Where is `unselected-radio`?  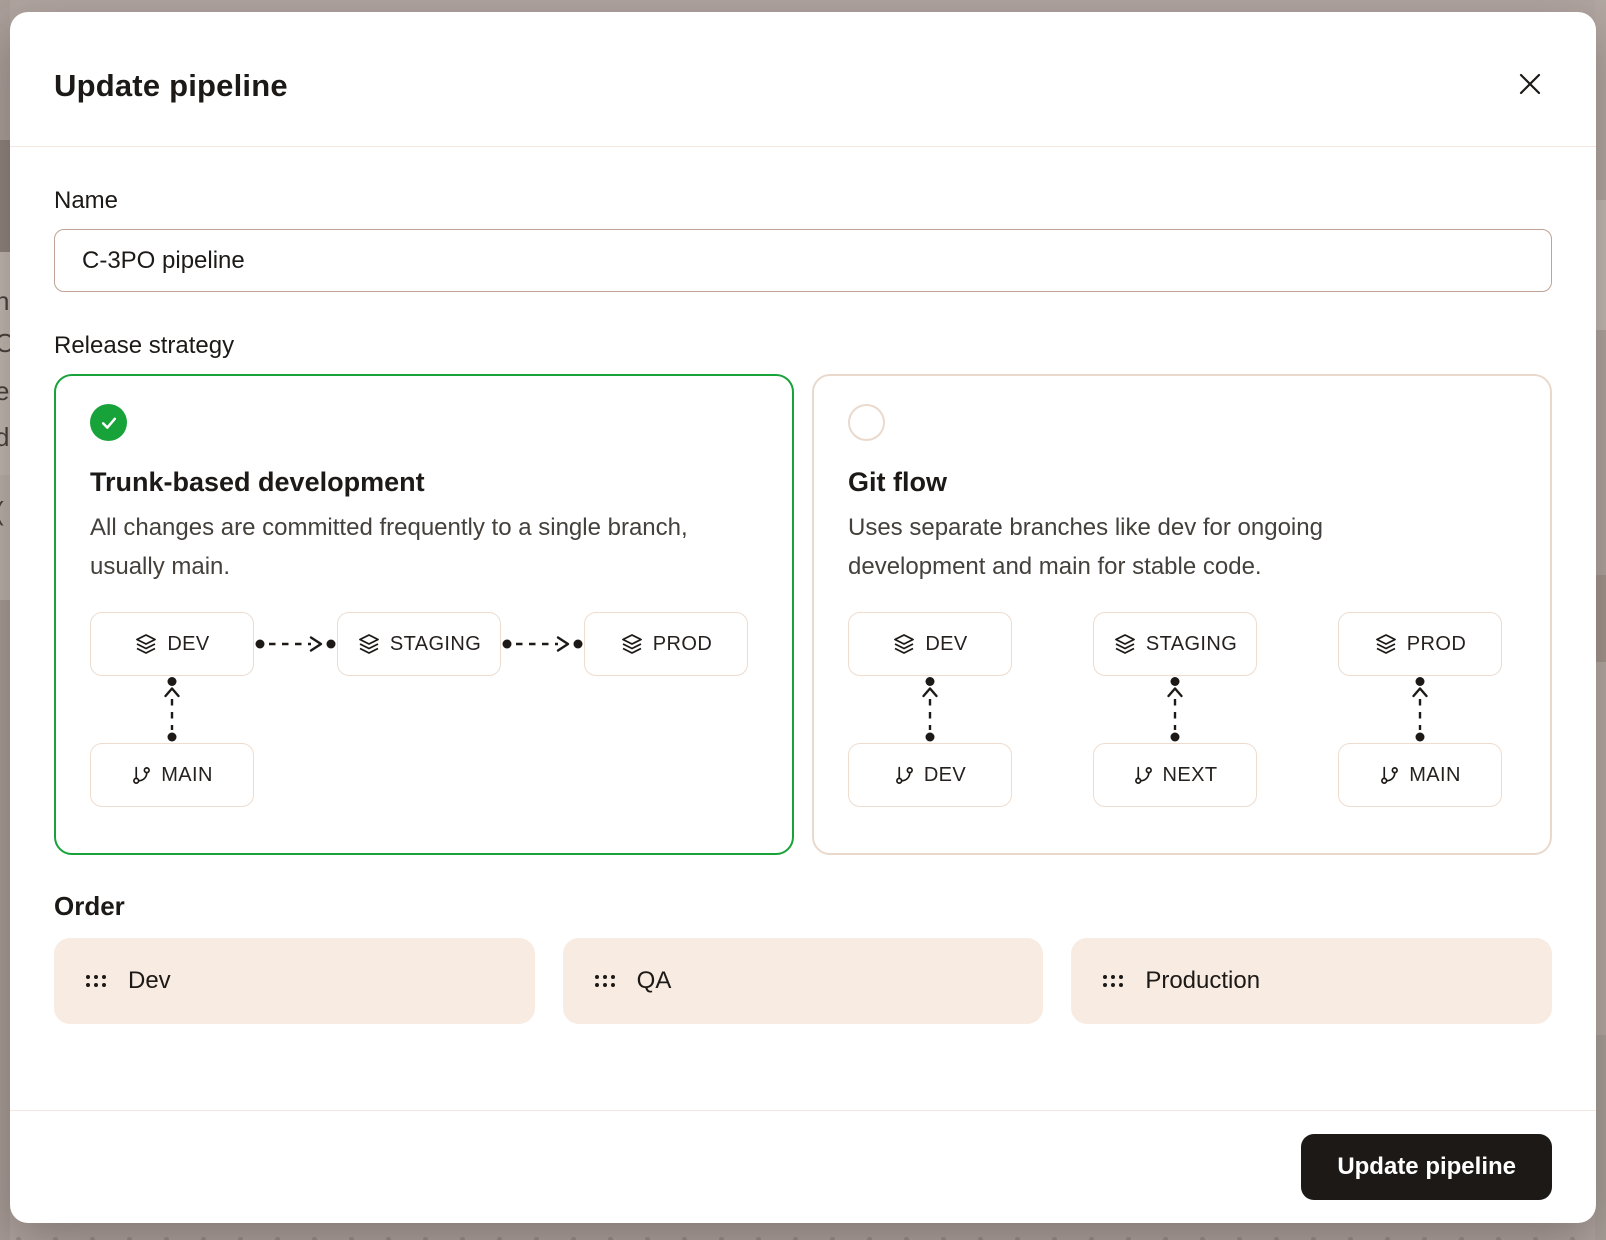
unselected-radio is located at coordinates (866, 422).